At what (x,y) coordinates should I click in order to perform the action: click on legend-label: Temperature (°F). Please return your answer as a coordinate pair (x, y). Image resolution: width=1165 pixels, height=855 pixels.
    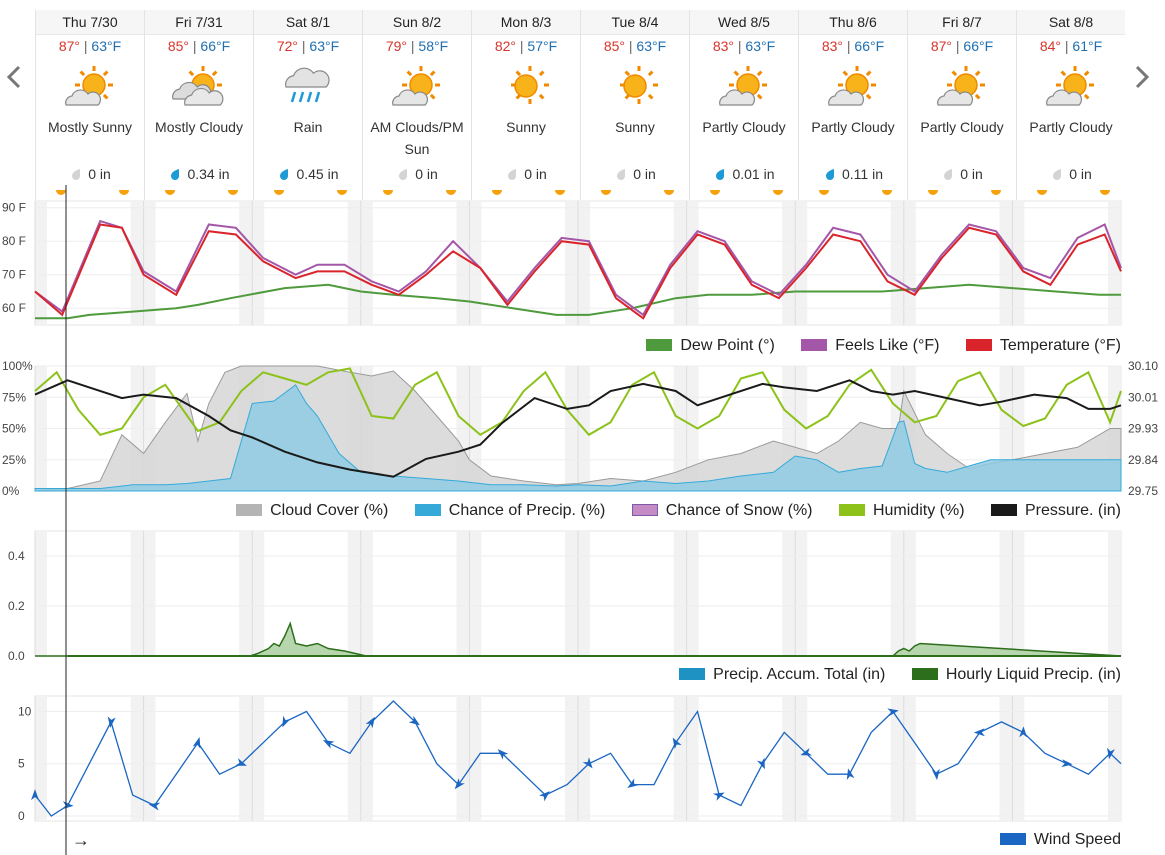
    Looking at the image, I should click on (1060, 345).